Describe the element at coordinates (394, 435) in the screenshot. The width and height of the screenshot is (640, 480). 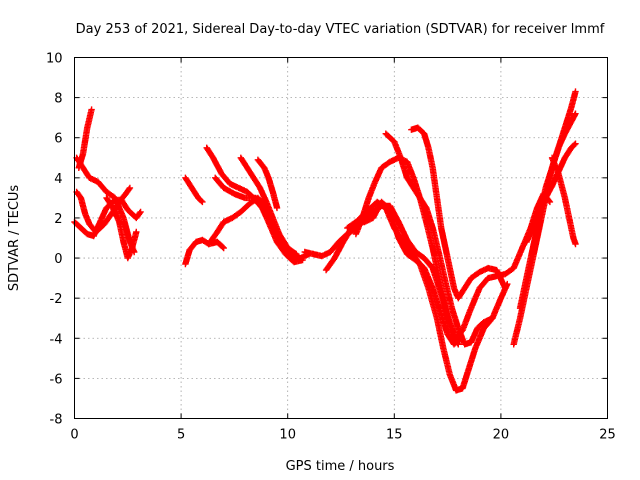
I see `x-tick-label: 15` at that location.